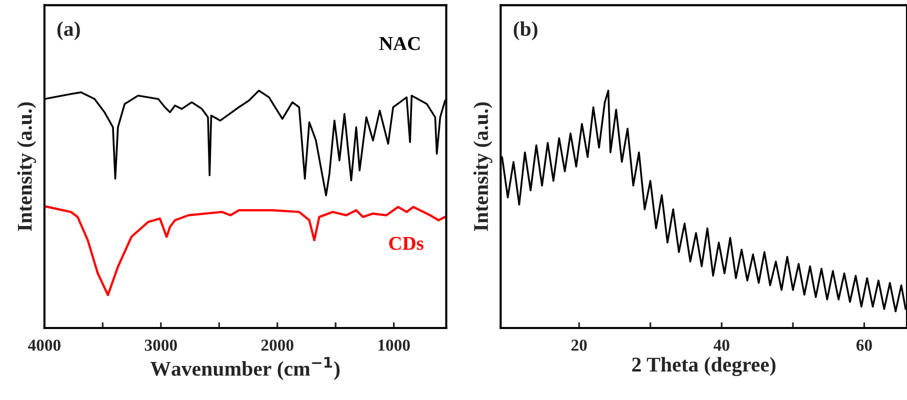  What do you see at coordinates (864, 345) in the screenshot?
I see `x-tick-label: 60` at bounding box center [864, 345].